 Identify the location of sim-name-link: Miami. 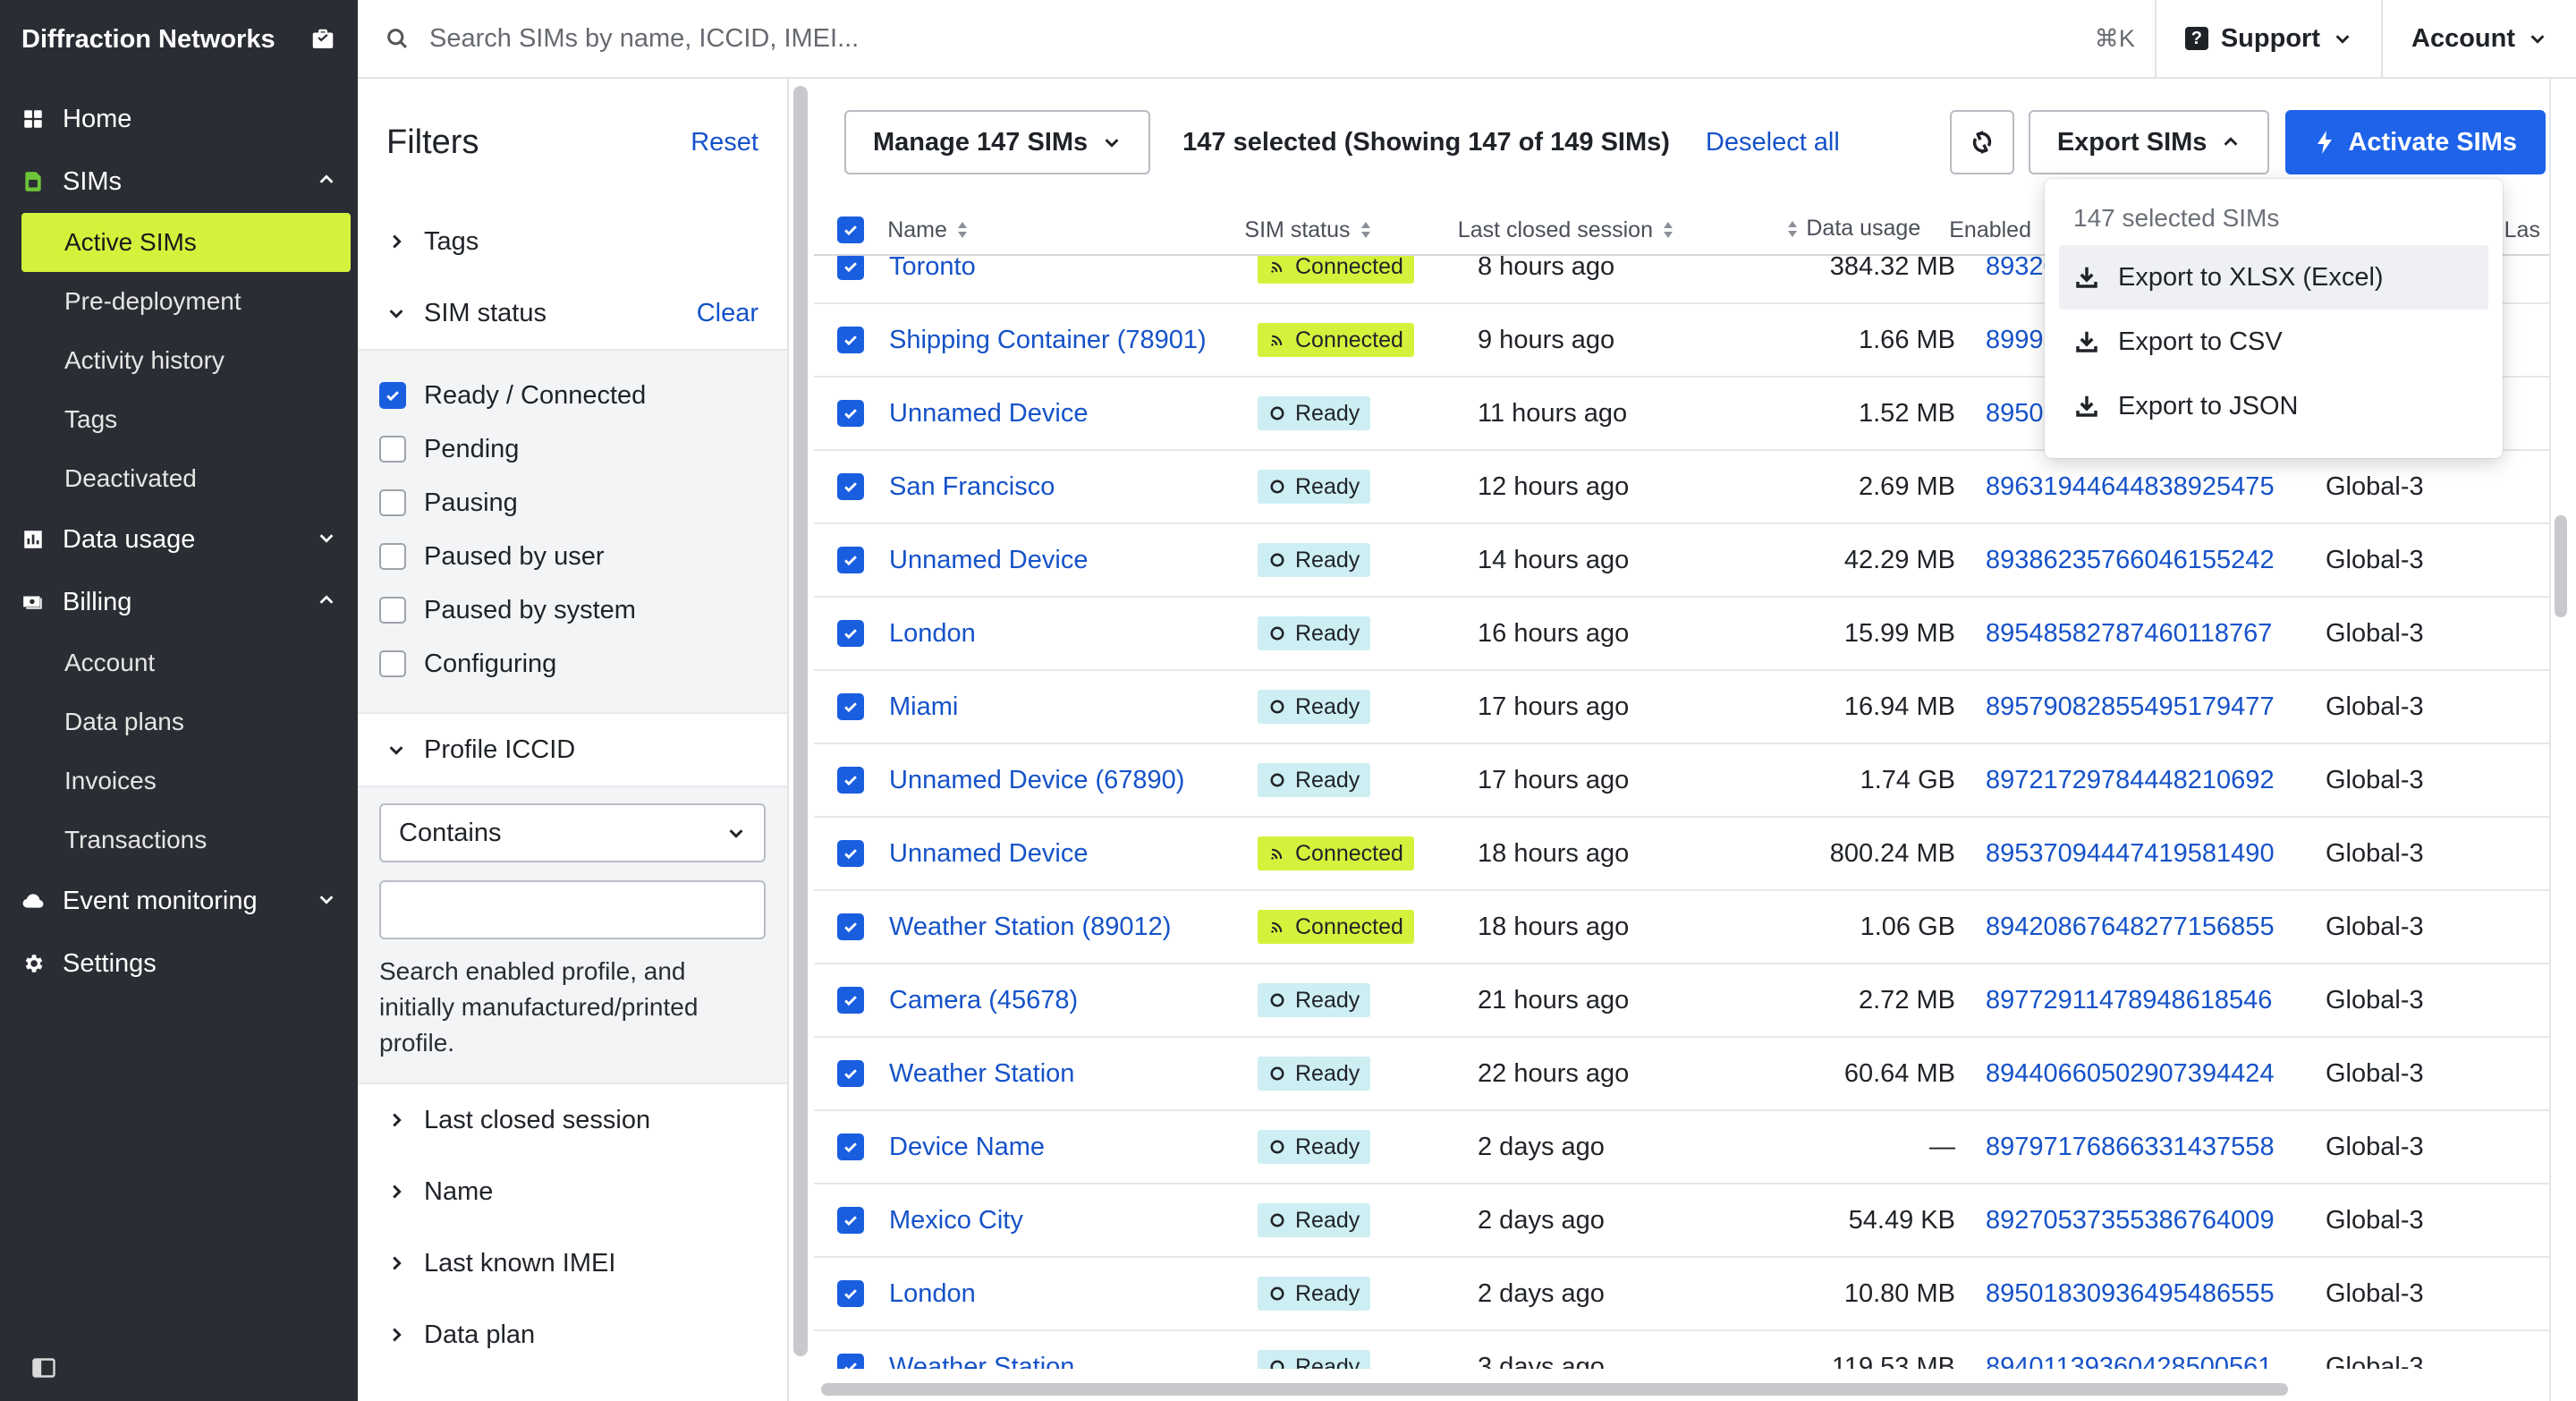
(924, 706).